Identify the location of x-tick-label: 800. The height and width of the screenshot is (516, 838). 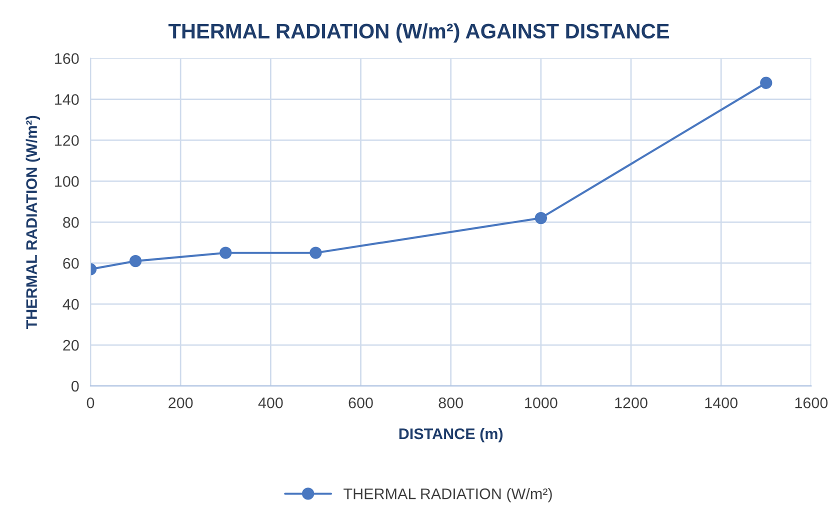
(450, 402).